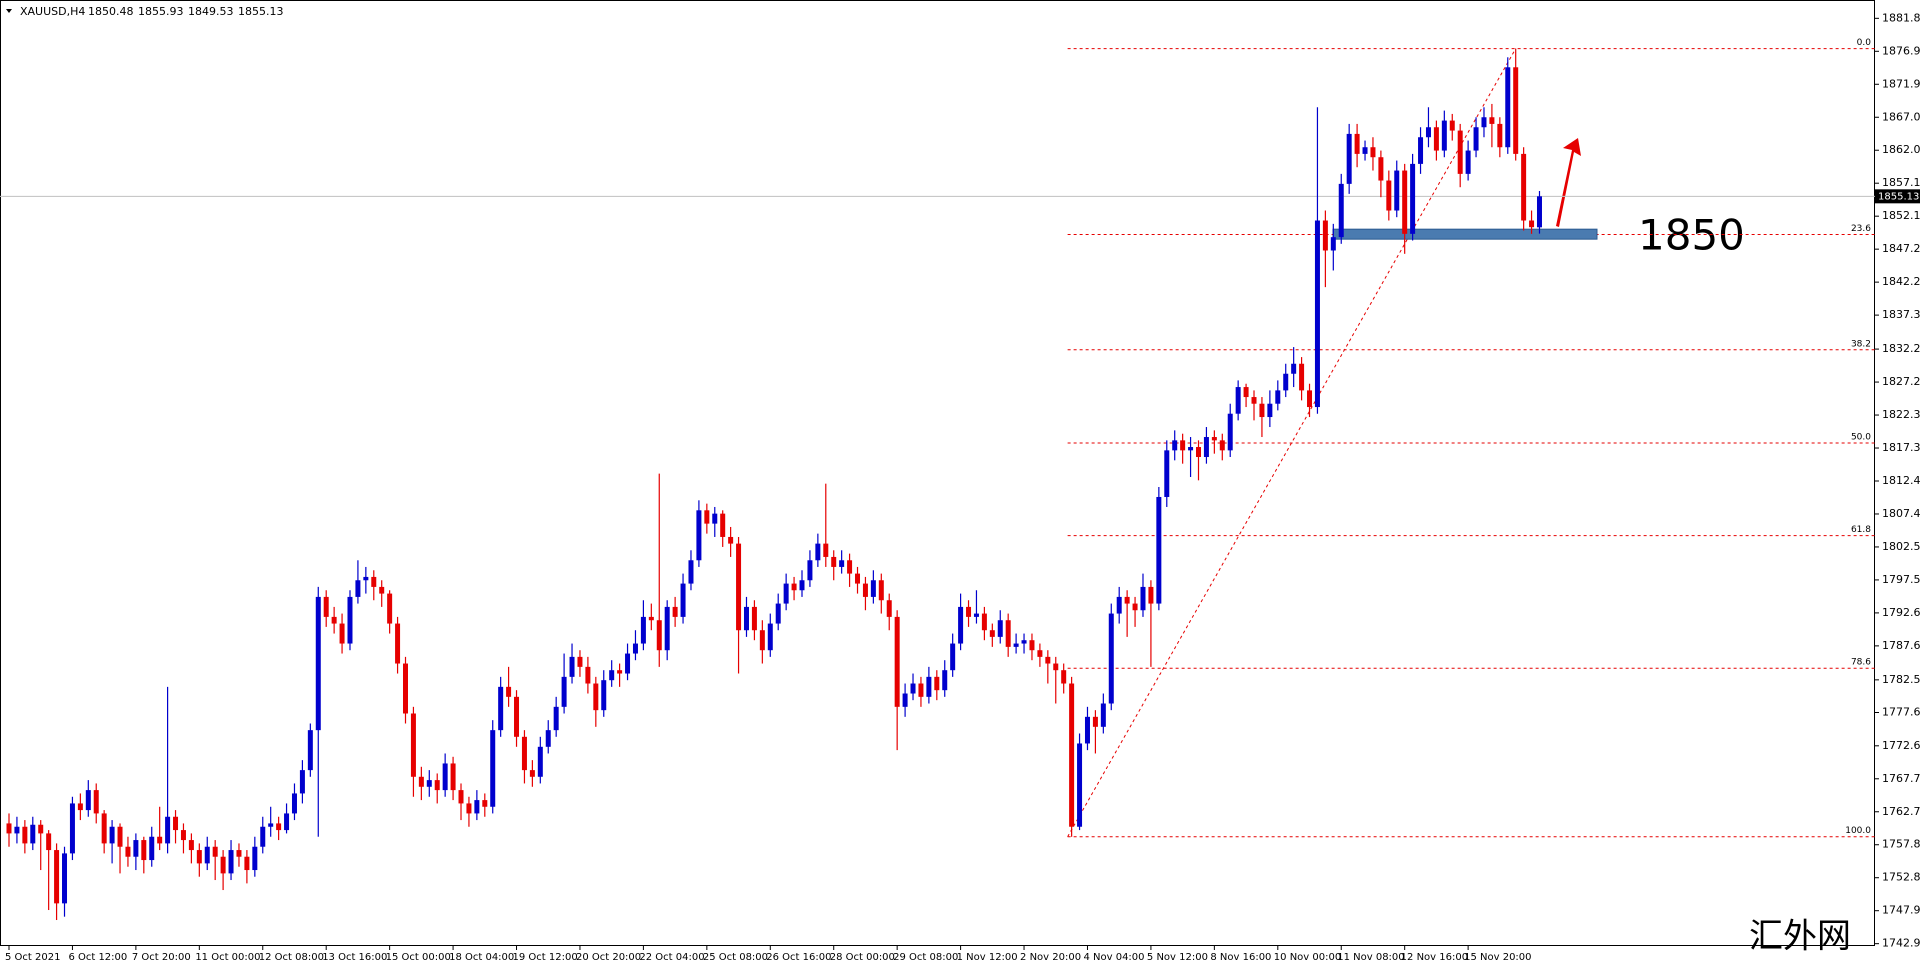  I want to click on fib-label: 38.2, so click(1861, 344).